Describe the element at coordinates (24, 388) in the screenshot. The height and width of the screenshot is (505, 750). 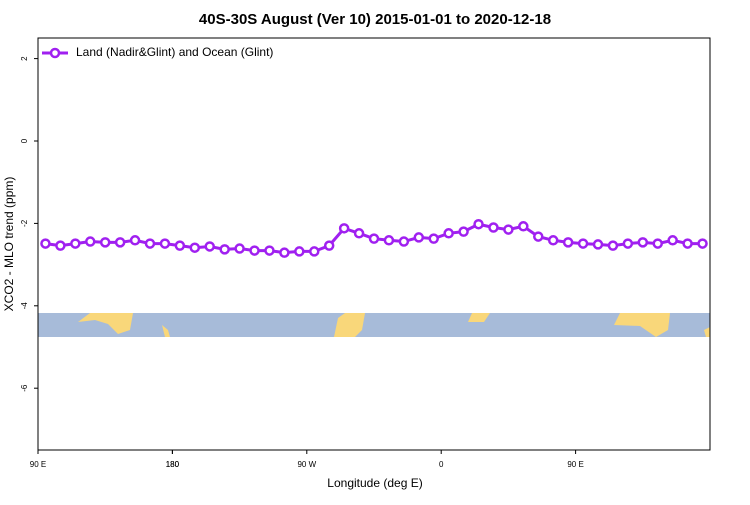
I see `y-tick-label: -6` at that location.